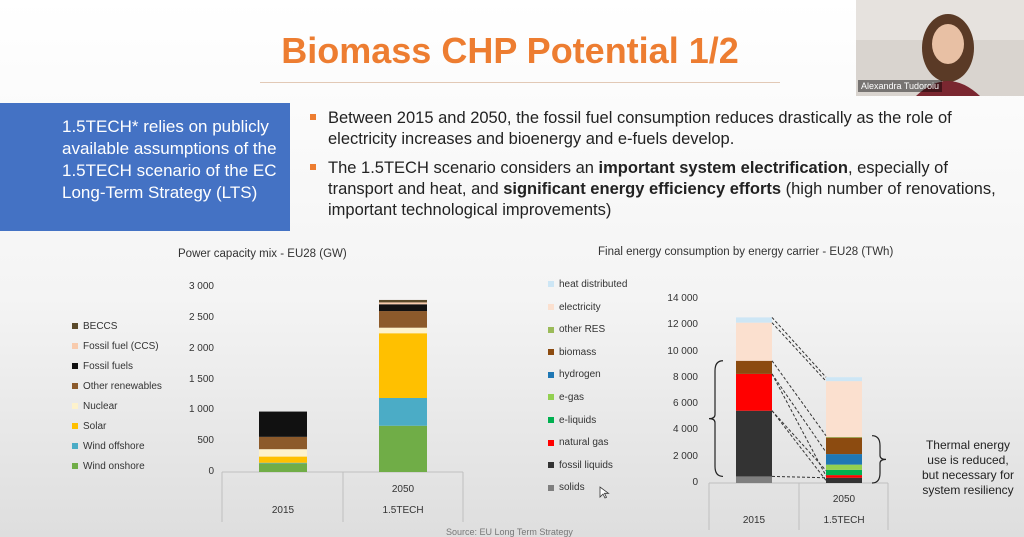  What do you see at coordinates (262, 254) in the screenshot?
I see `chart-title-power: Power capacity mix - EU28 (GW)` at bounding box center [262, 254].